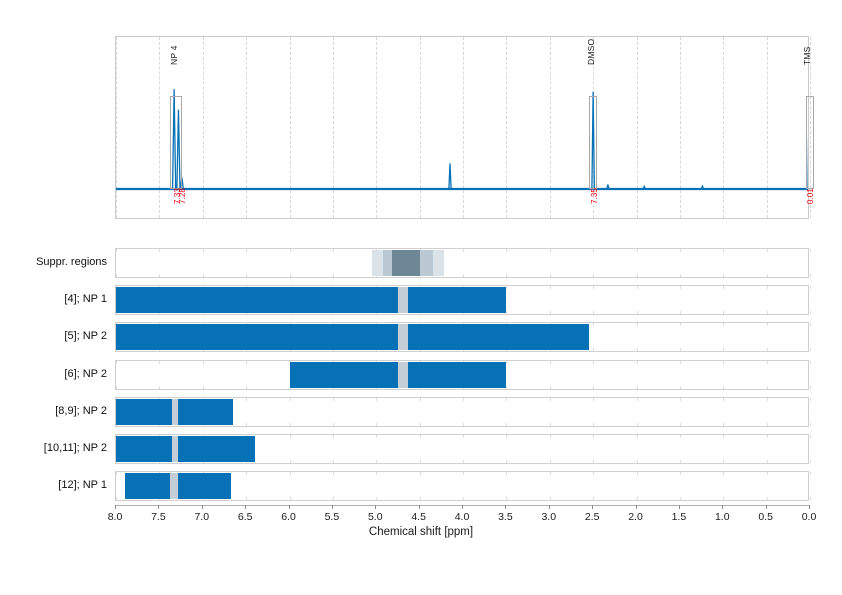  I want to click on peak-name-label: DMSO, so click(591, 51).